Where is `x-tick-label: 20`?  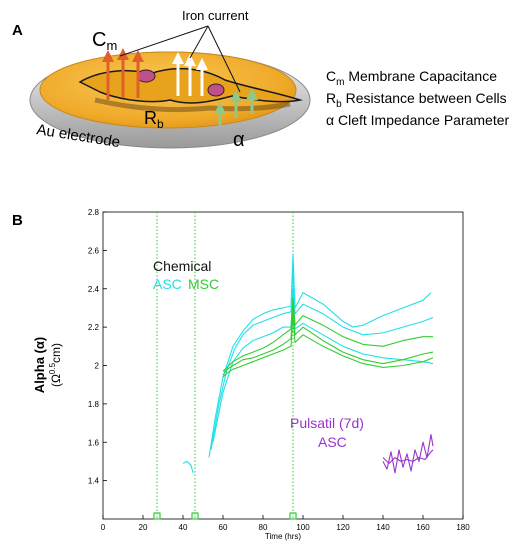 x-tick-label: 20 is located at coordinates (143, 527).